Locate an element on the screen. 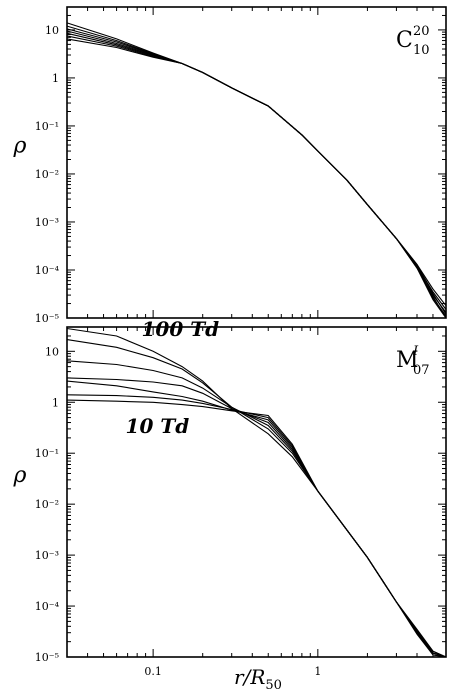  x-axis-title-text: r/R50 is located at coordinates (258, 678).